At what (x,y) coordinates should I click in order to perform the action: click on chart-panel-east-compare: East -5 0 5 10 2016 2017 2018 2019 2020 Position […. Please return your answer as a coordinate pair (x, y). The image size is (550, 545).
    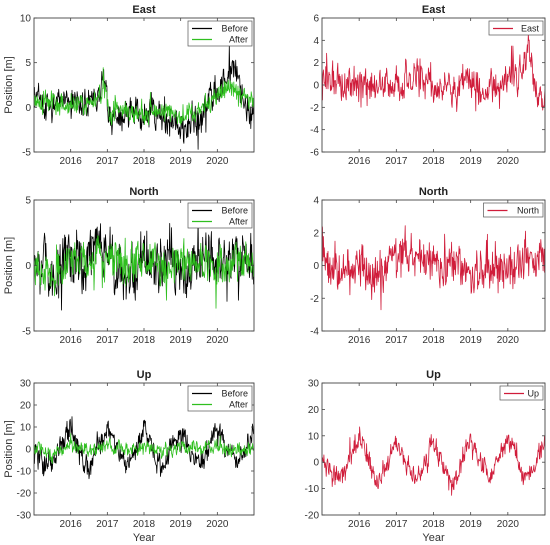
    Looking at the image, I should click on (129, 85).